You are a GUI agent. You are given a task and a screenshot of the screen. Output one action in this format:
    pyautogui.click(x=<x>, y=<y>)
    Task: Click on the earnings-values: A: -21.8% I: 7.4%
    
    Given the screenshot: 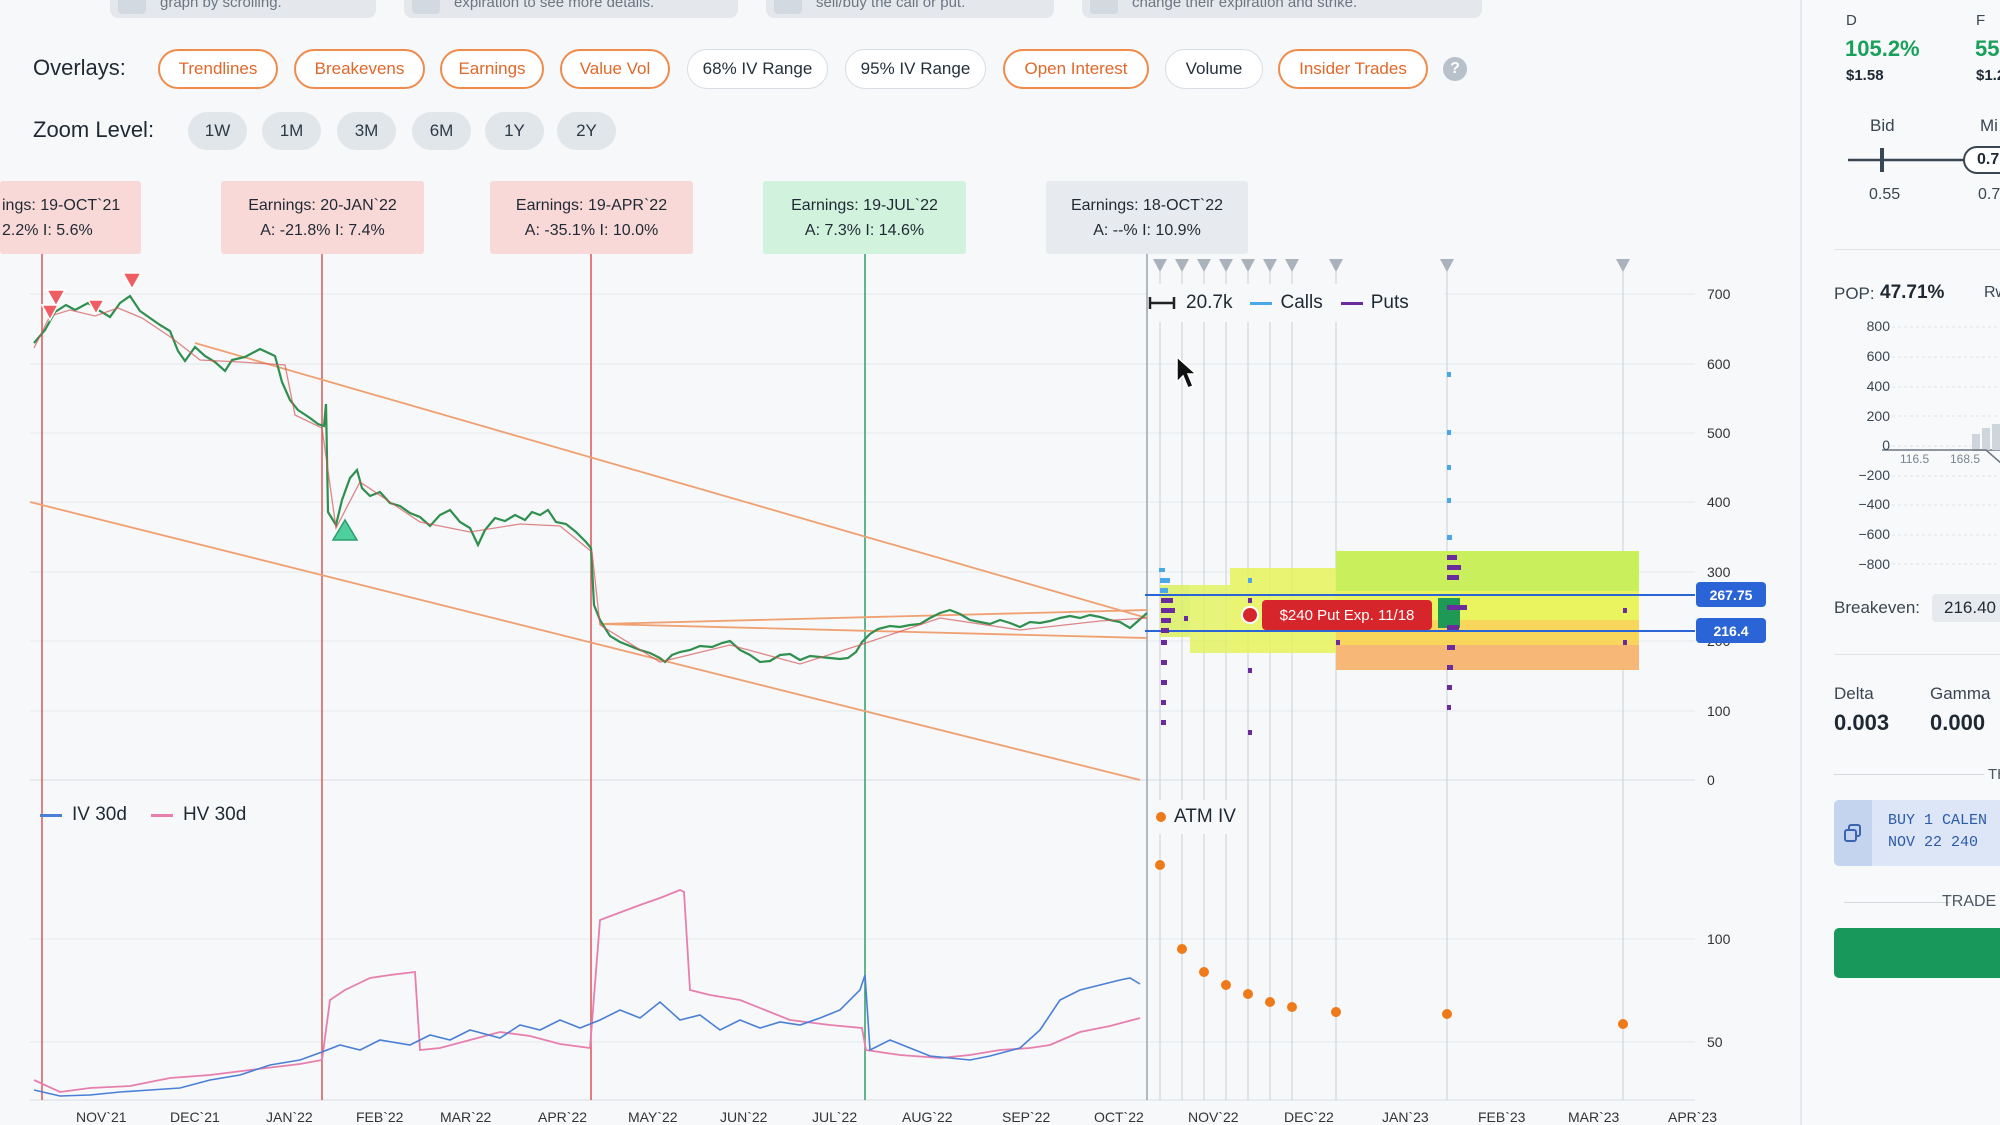 What is the action you would take?
    pyautogui.click(x=322, y=230)
    